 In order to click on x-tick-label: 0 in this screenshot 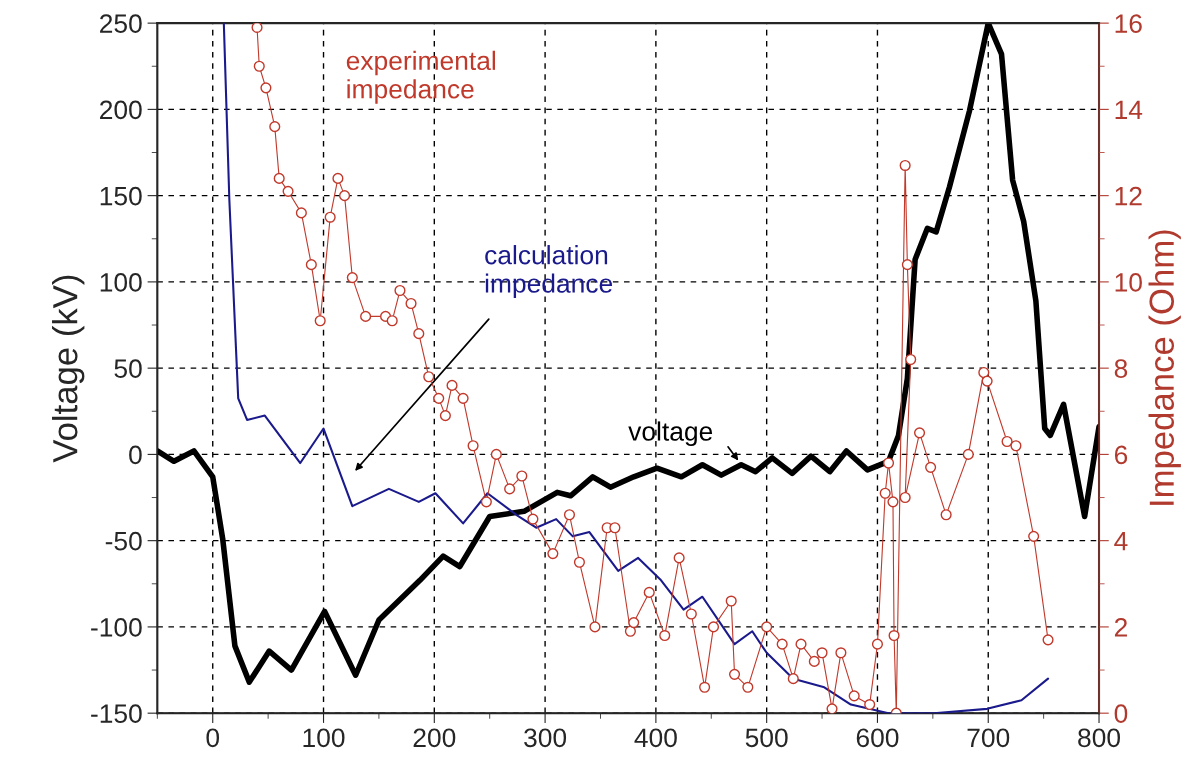, I will do `click(213, 738)`.